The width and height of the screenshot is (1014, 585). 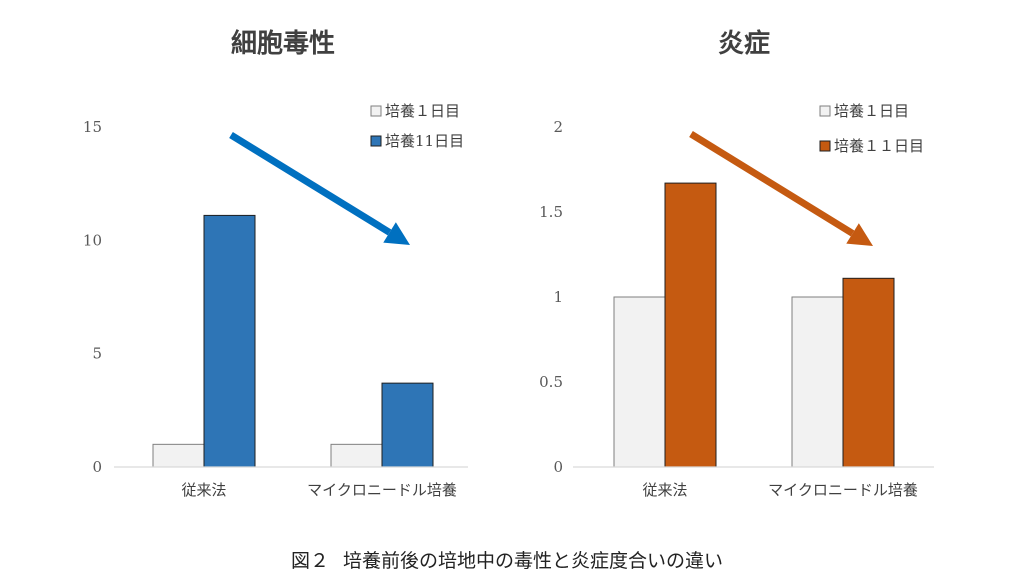 I want to click on chart2-y-tick-label: 2, so click(x=558, y=127).